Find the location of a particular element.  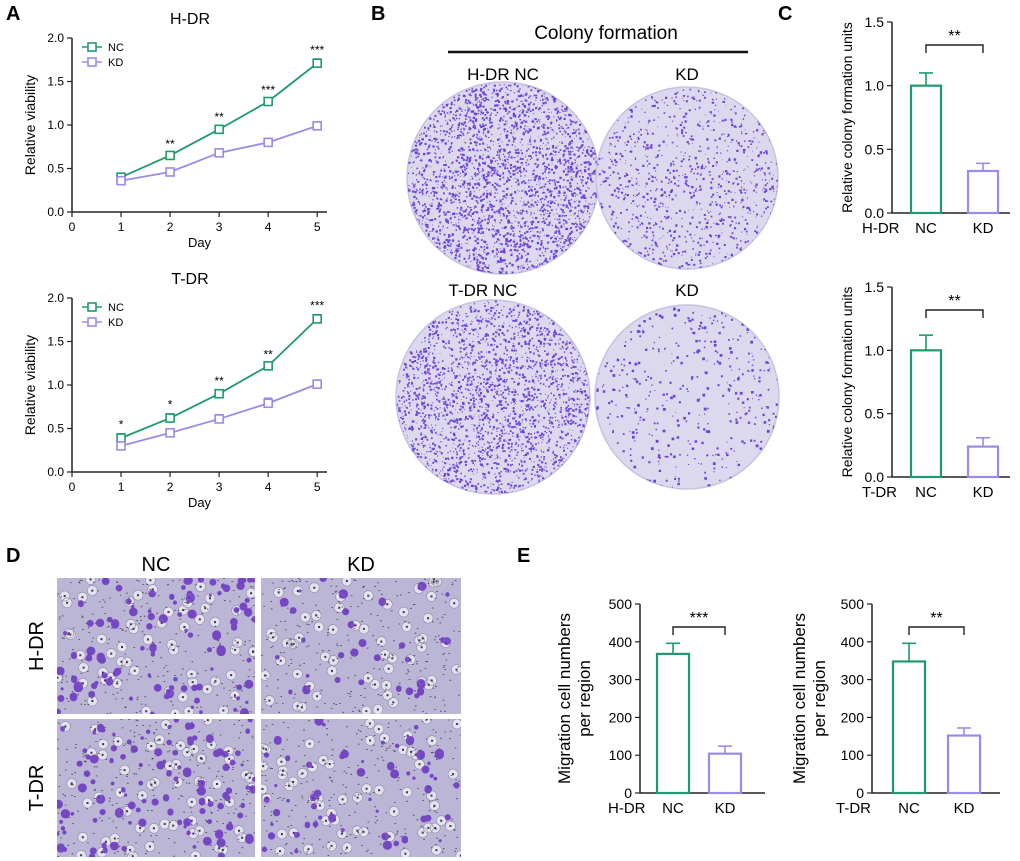

micrograph-hdr-nc is located at coordinates (156, 646).